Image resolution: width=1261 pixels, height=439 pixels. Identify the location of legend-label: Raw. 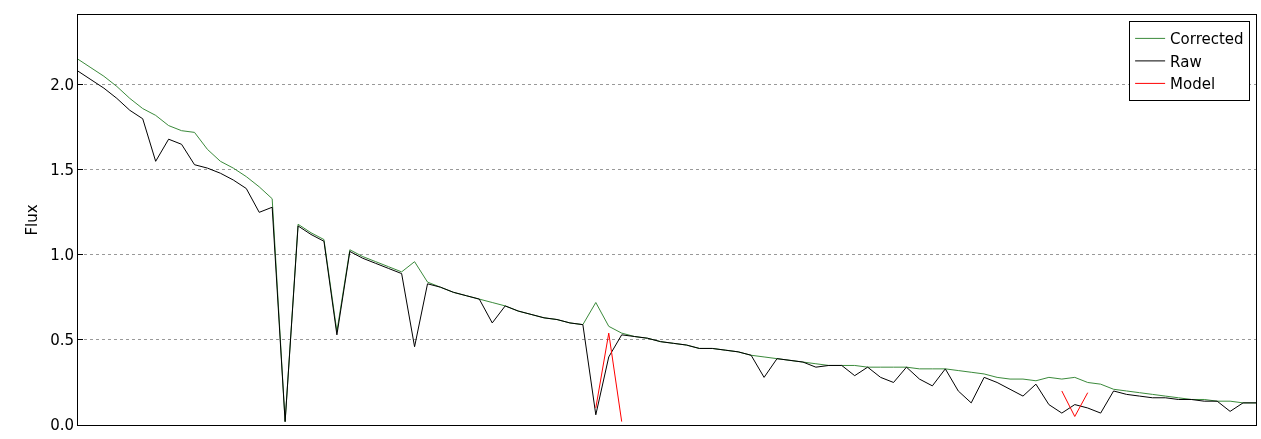
(1186, 61).